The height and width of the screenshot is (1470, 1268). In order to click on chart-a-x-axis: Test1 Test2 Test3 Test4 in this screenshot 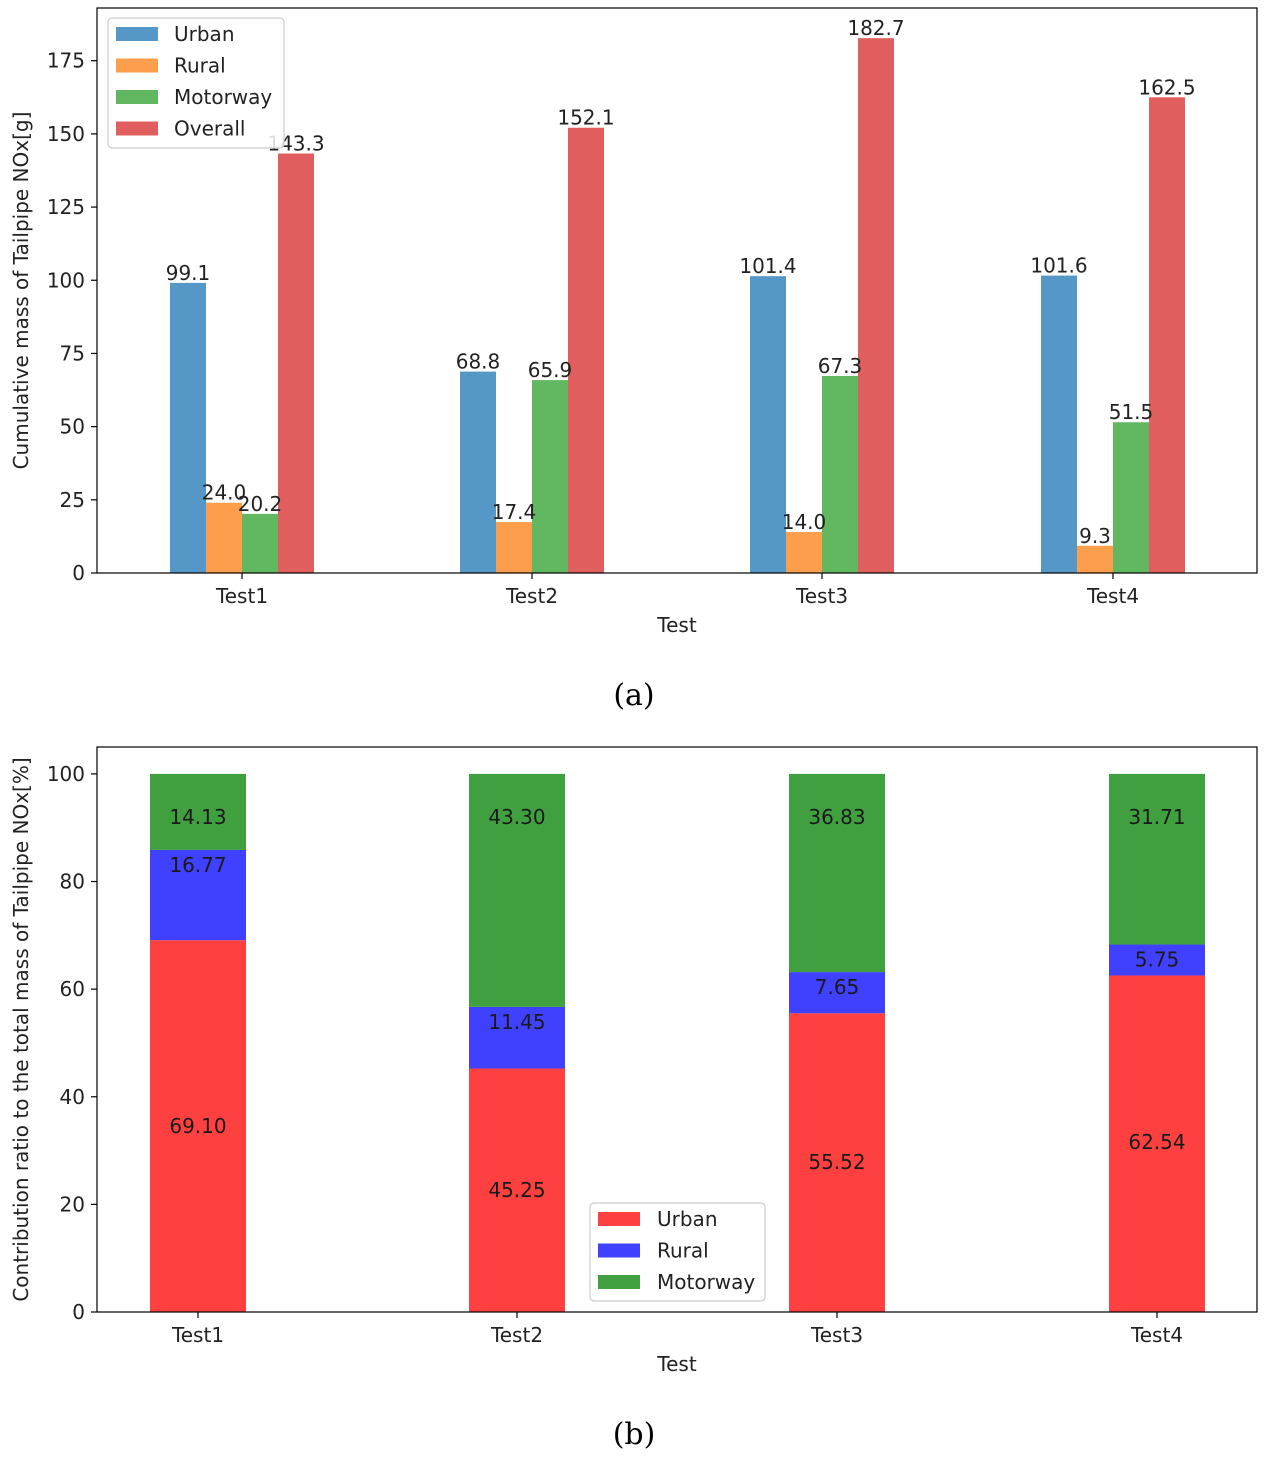, I will do `click(677, 590)`.